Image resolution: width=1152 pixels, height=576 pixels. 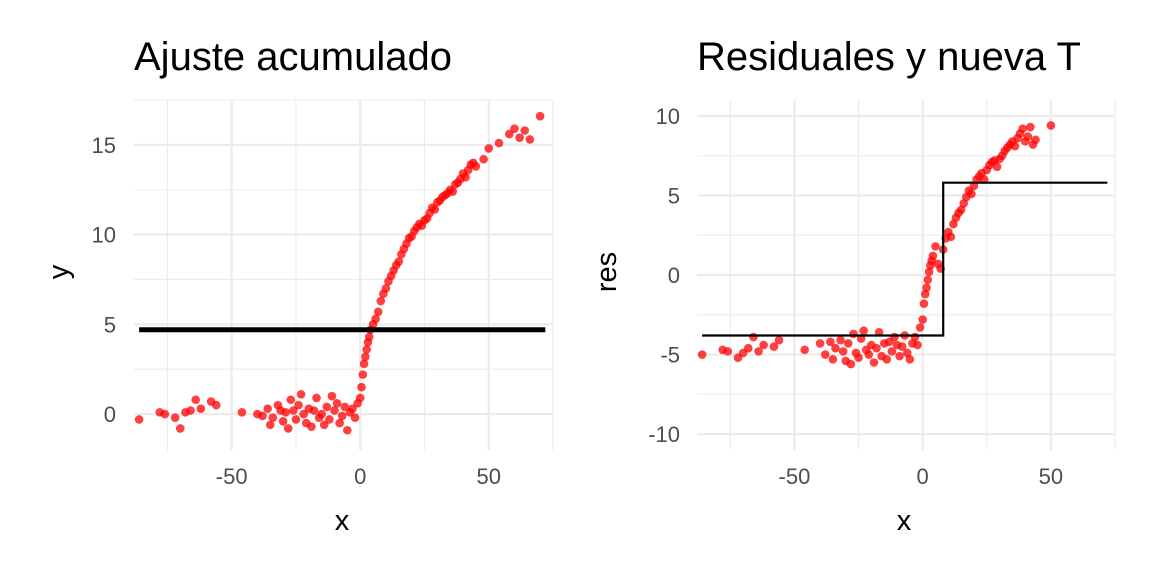 I want to click on panel-2-y-tick-labels: -10 -5 0 5 10, so click(x=664, y=275).